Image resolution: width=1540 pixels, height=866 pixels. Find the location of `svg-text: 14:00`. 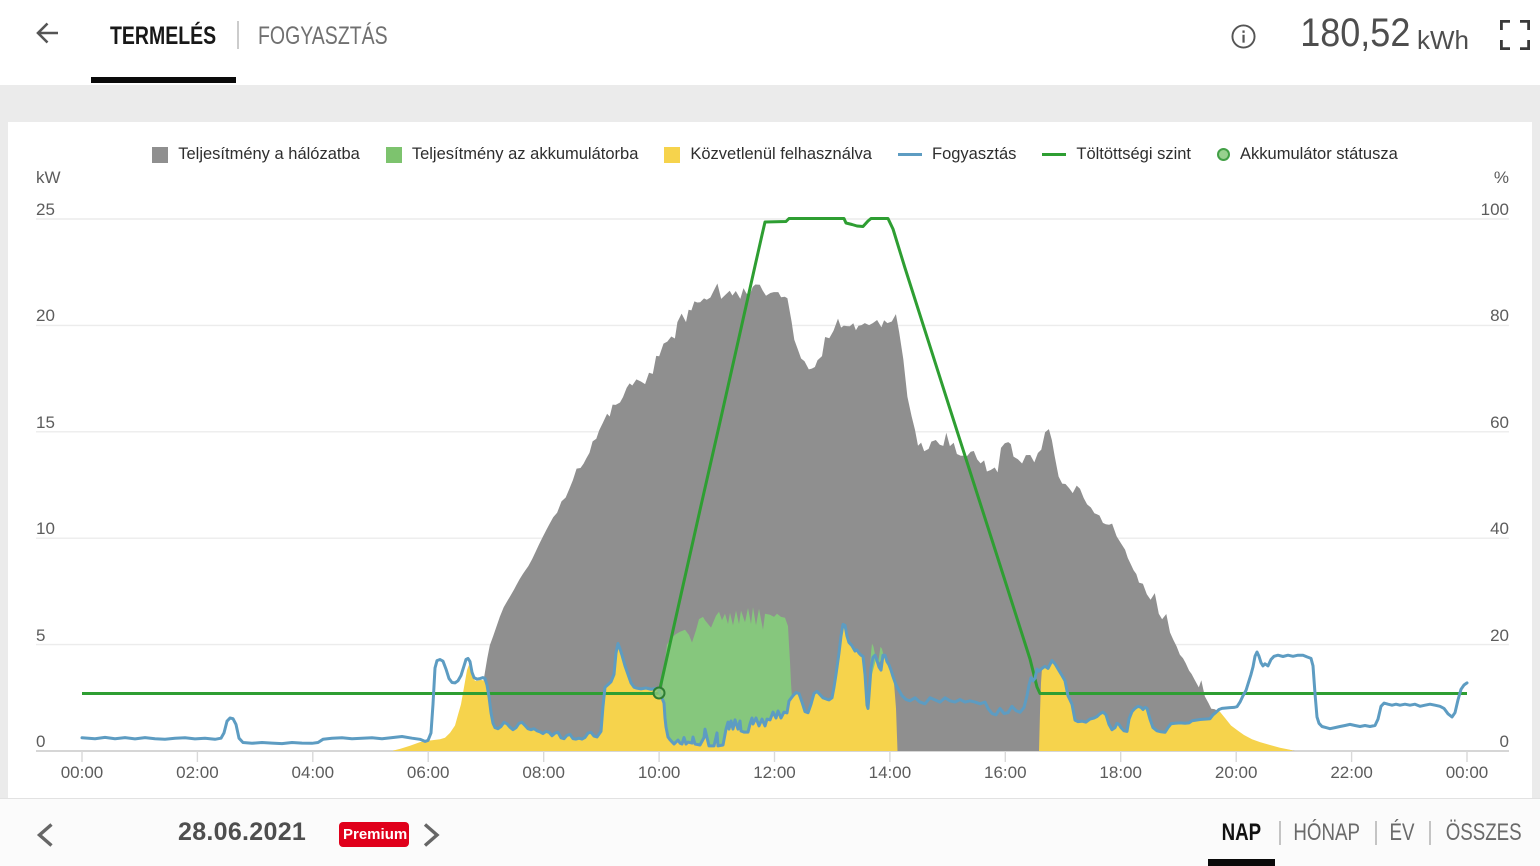

svg-text: 14:00 is located at coordinates (890, 772).